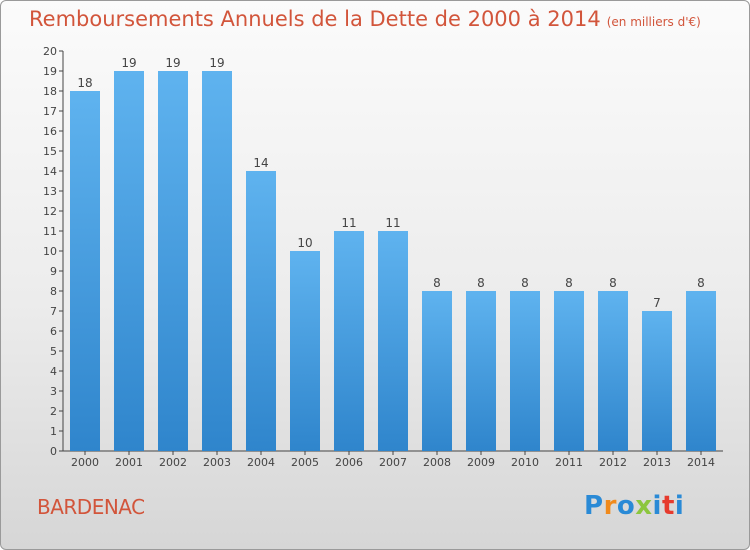 The image size is (750, 550). I want to click on y-tick-label: 11, so click(50, 231).